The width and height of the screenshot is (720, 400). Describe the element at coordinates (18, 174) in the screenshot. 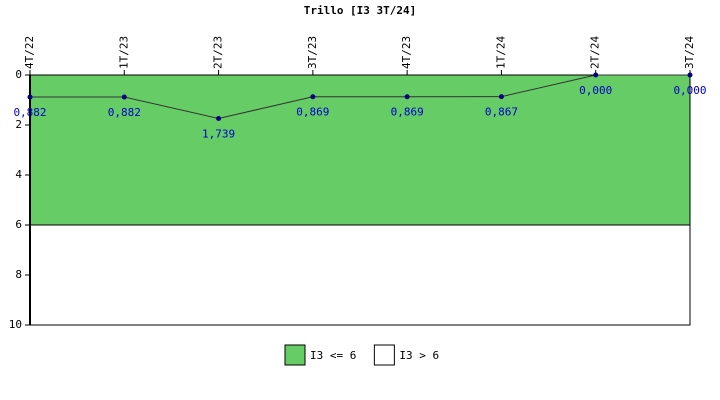

I see `y-tick-label: 4` at that location.